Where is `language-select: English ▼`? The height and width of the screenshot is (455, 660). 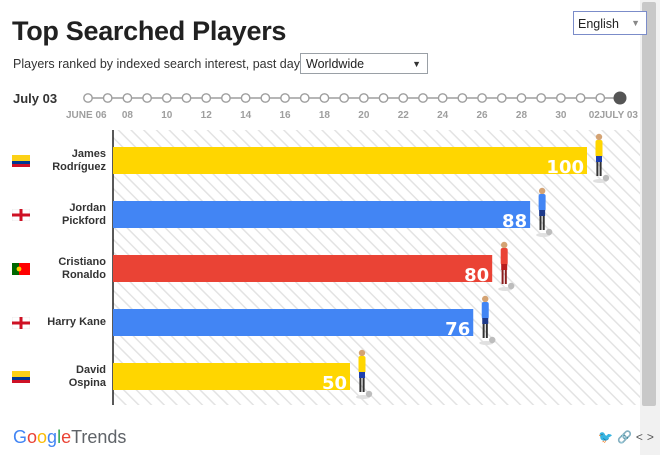
language-select: English ▼ is located at coordinates (610, 23).